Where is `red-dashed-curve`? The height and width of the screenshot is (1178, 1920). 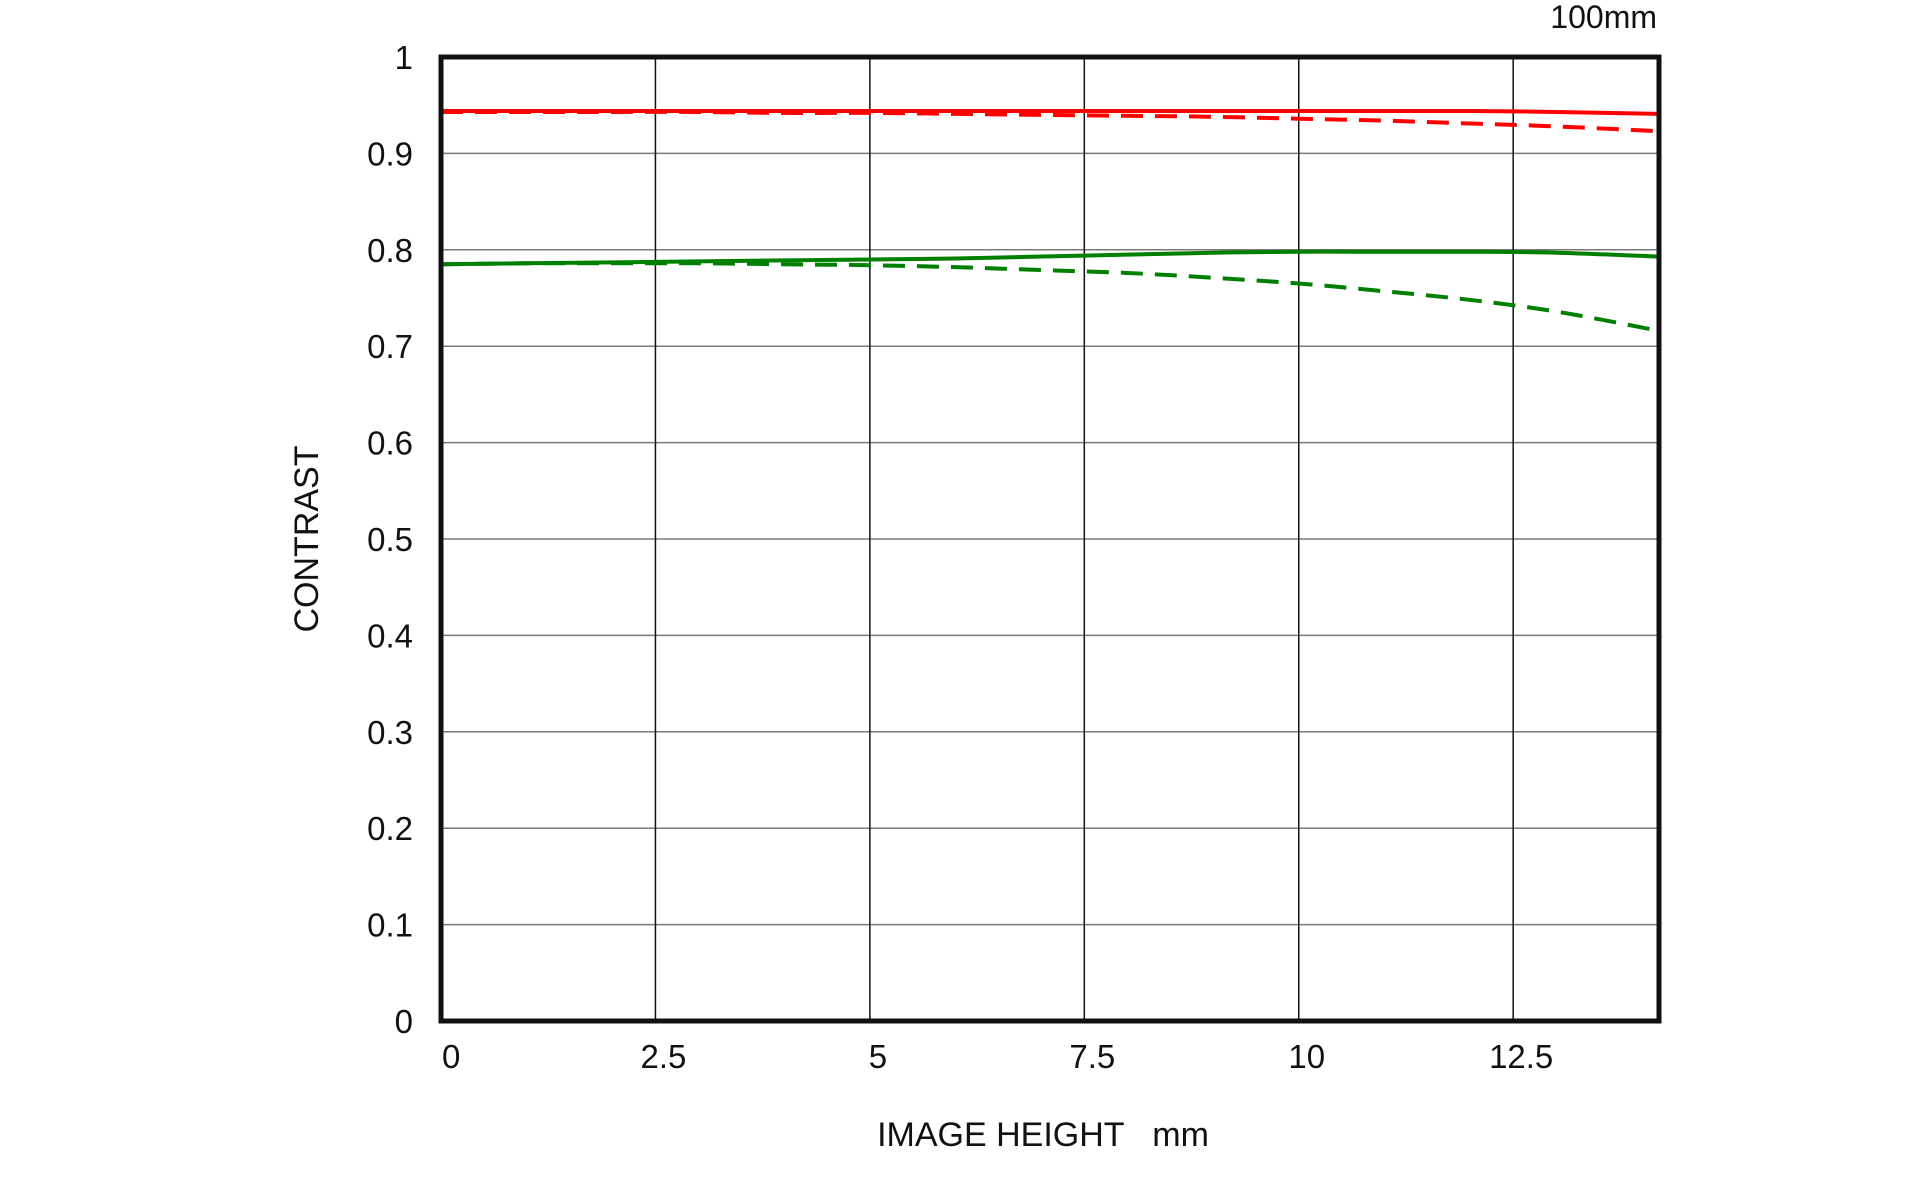 red-dashed-curve is located at coordinates (1050, 121).